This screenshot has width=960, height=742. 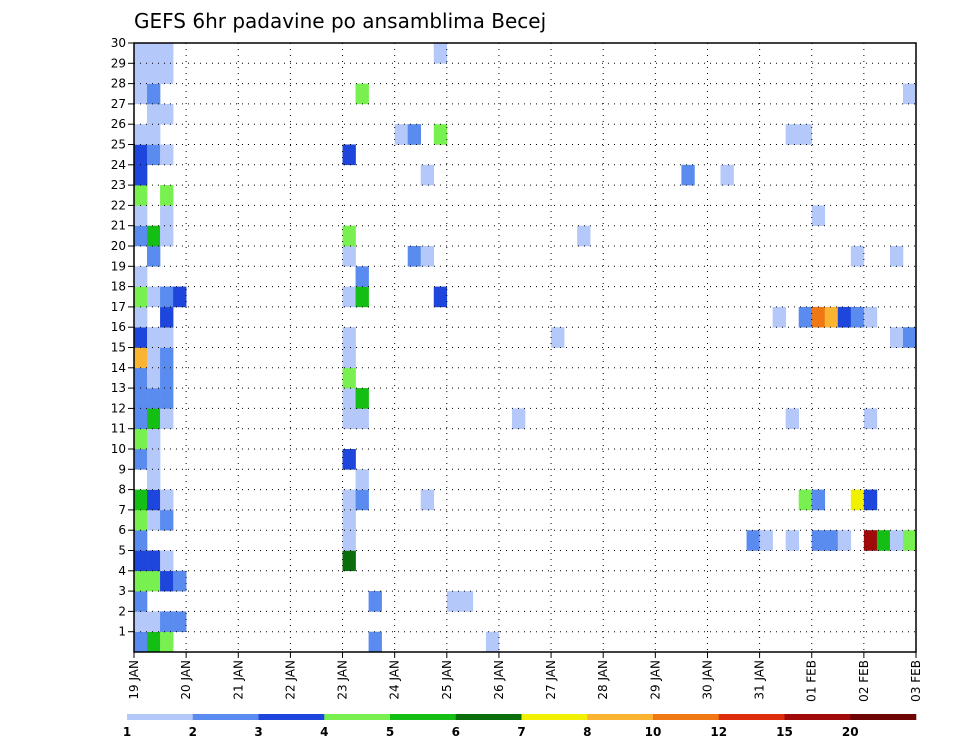 I want to click on y-tick-label: 29, so click(x=118, y=63).